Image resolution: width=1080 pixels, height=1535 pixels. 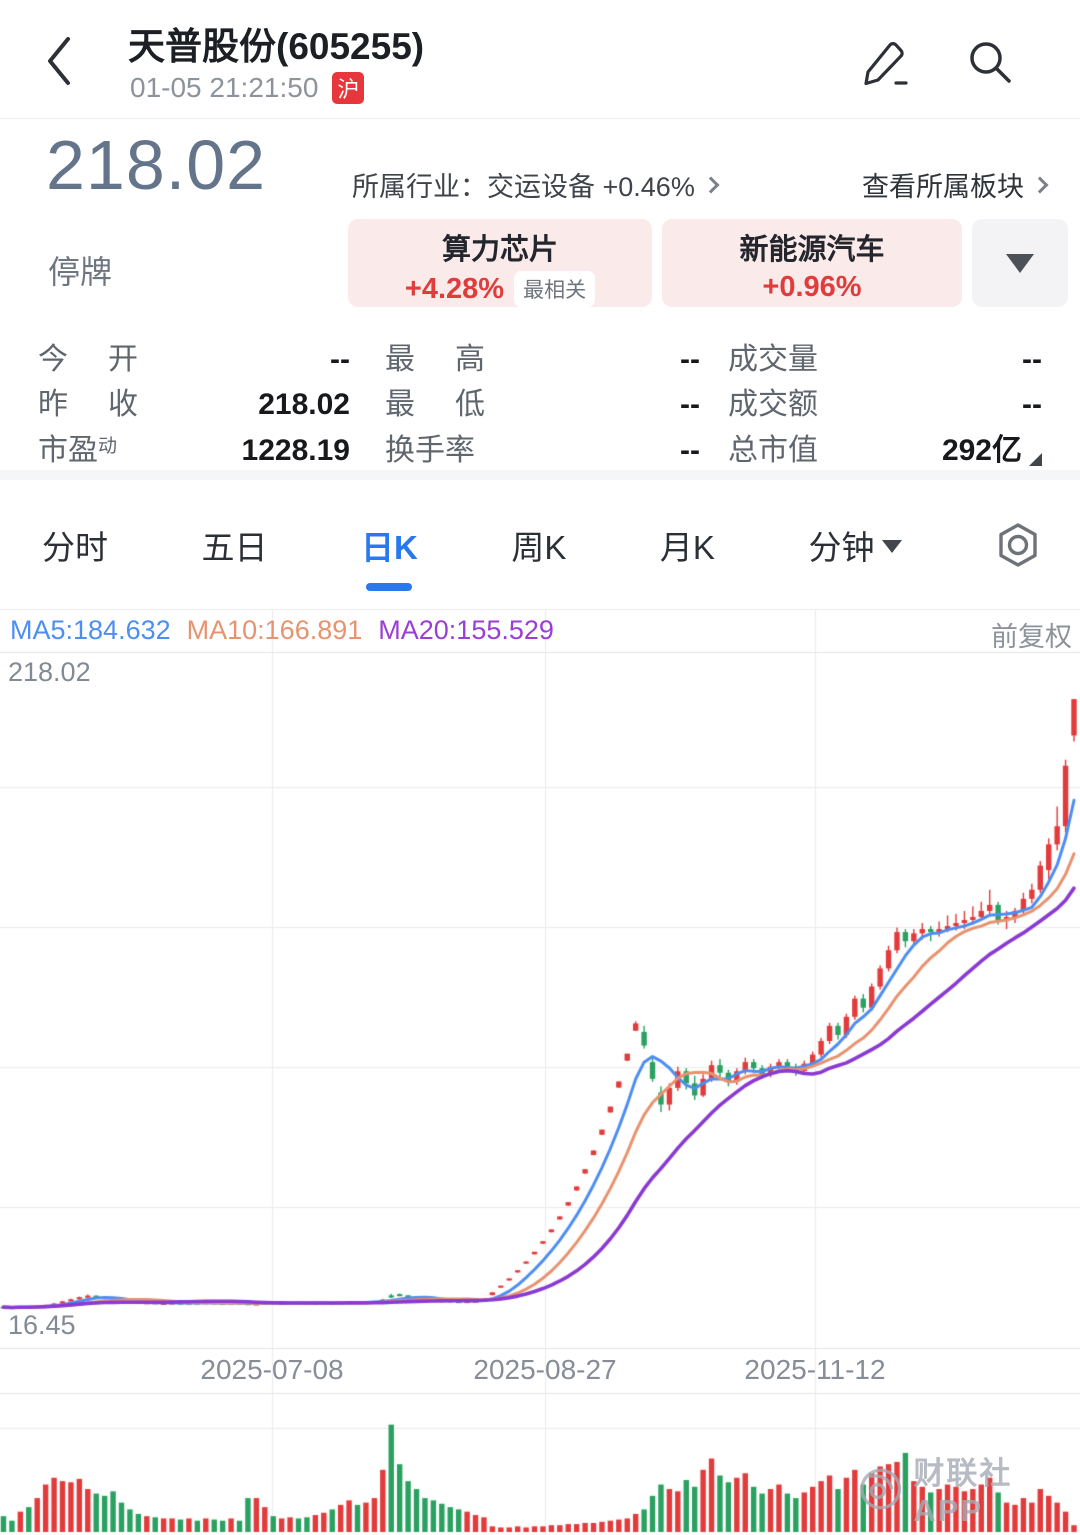 What do you see at coordinates (466, 630) in the screenshot?
I see `ma20-label: MA20:155.529` at bounding box center [466, 630].